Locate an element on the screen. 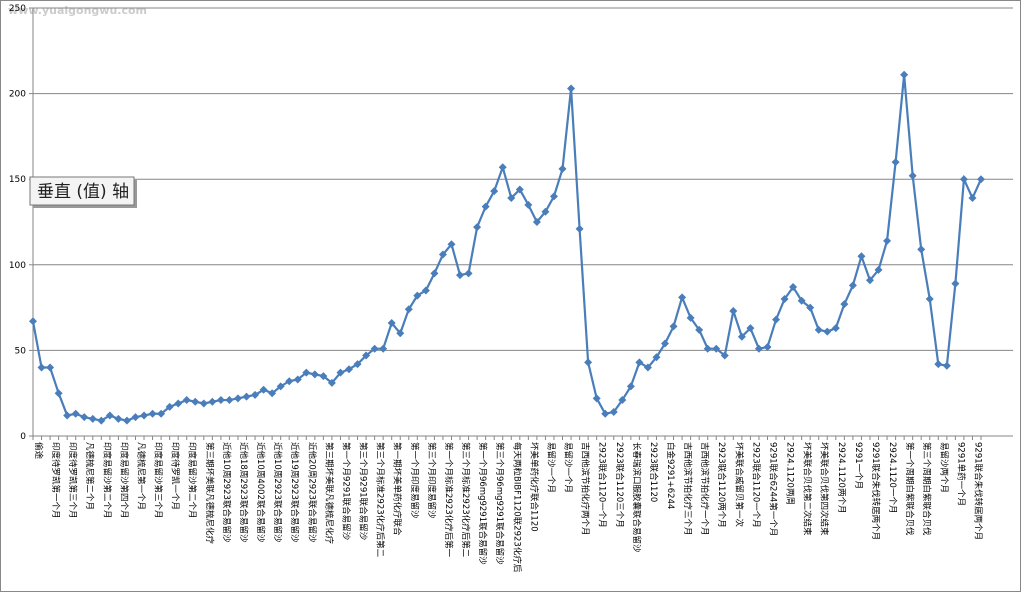 The image size is (1022, 593). x-tick-group: 坏美联合贝伐第二次结束 is located at coordinates (807, 489).